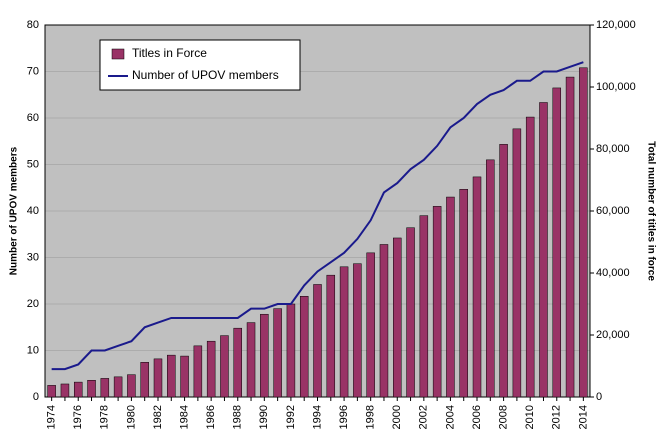 This screenshot has height=441, width=665. Describe the element at coordinates (599, 397) in the screenshot. I see `y2-tick-label: 0` at that location.